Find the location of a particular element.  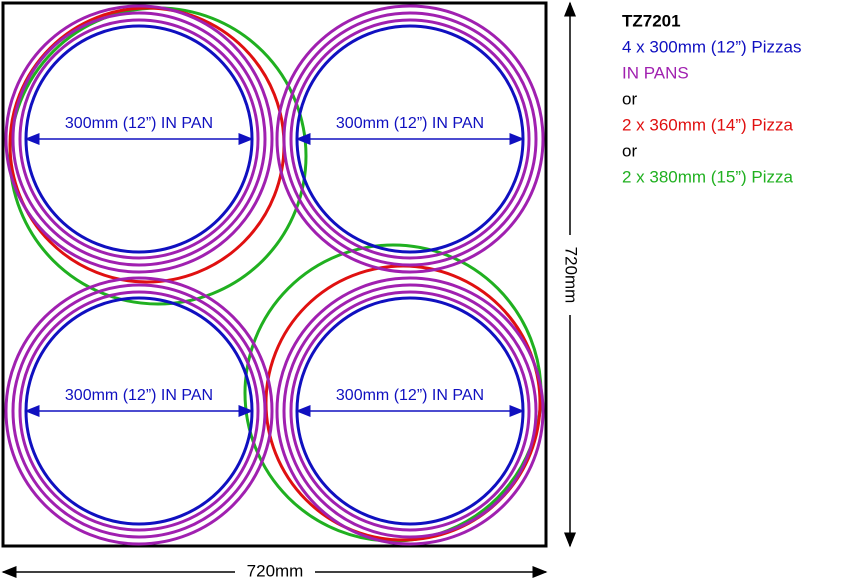

width-label: 720mm is located at coordinates (275, 570).